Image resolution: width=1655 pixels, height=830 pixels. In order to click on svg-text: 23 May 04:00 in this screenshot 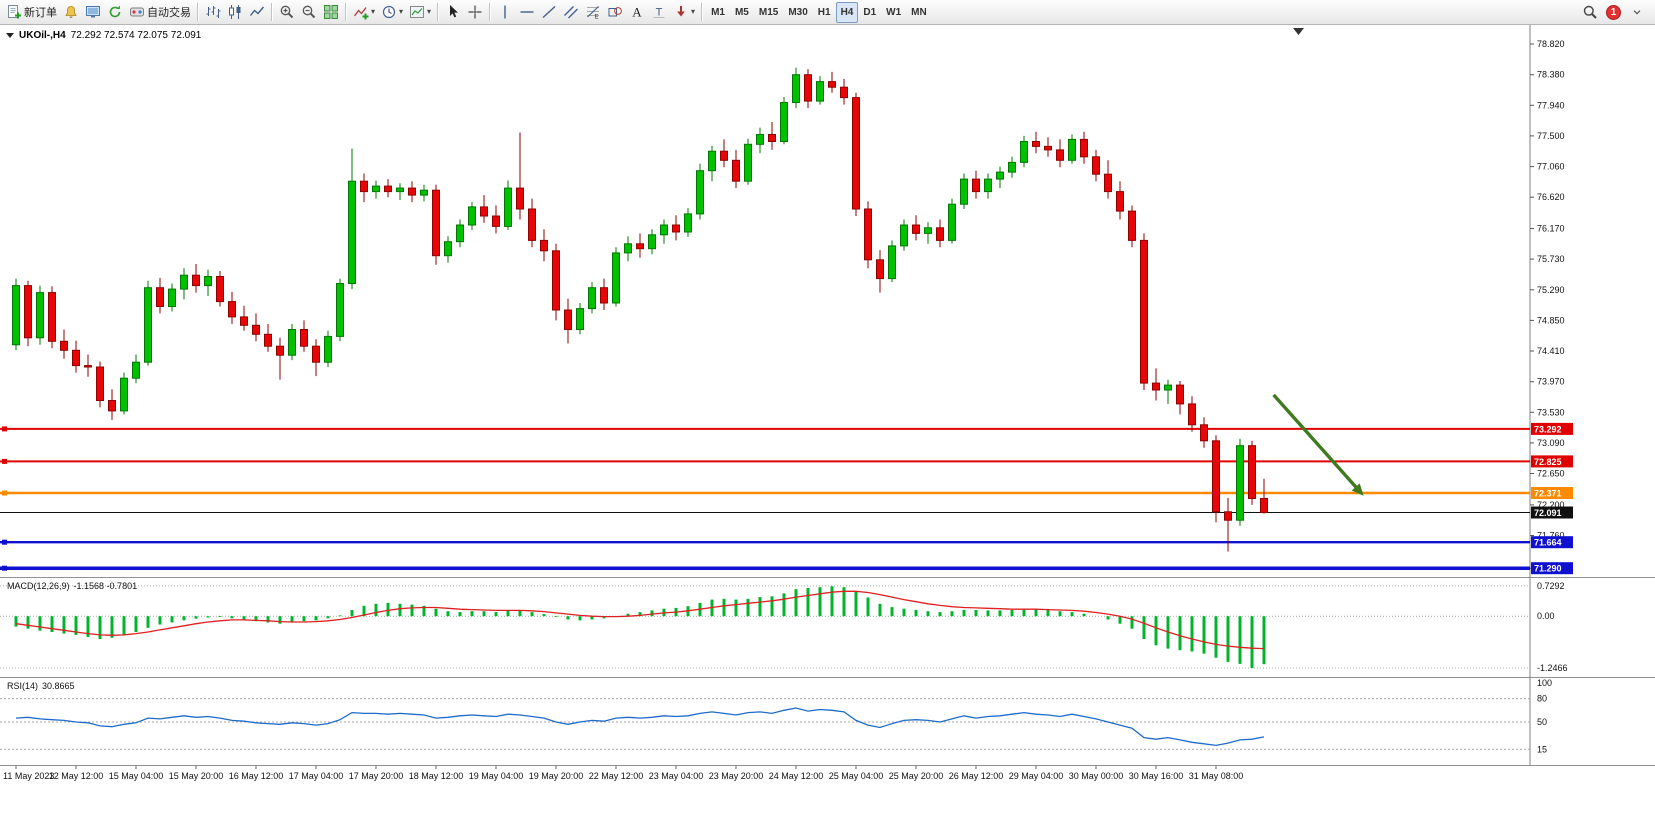, I will do `click(676, 776)`.